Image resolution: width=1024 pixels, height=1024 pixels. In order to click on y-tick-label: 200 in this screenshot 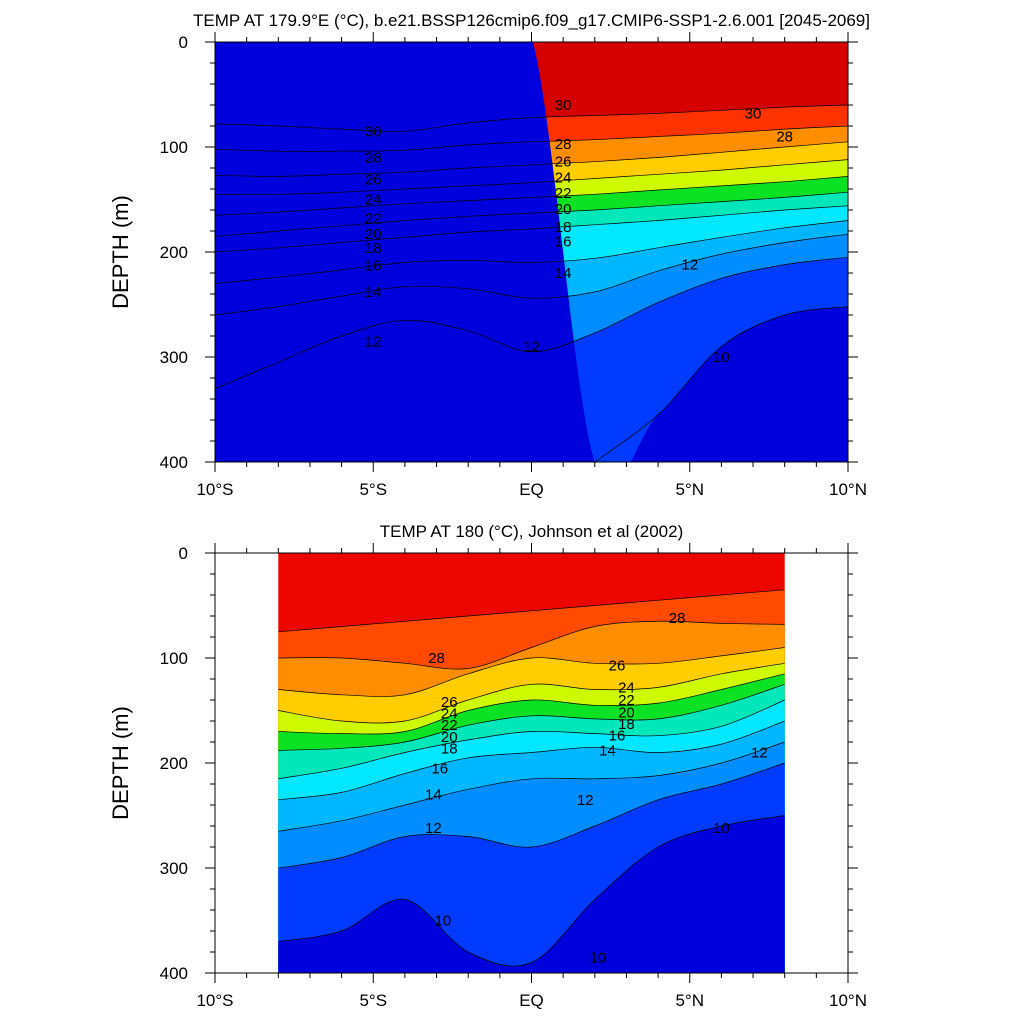, I will do `click(174, 252)`.